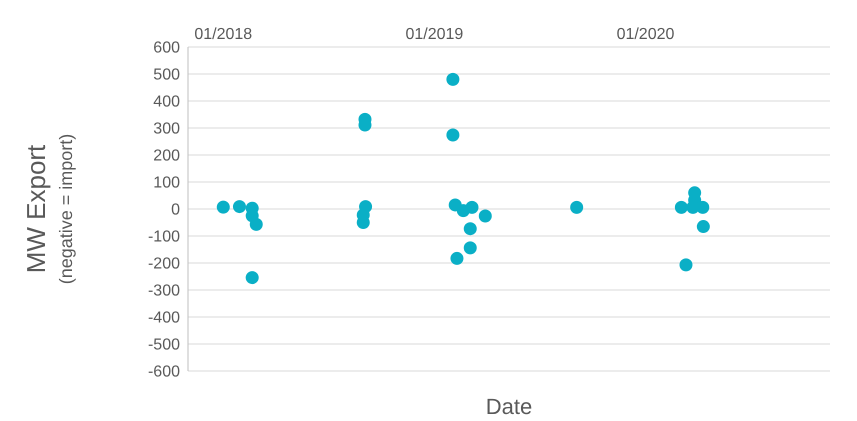  What do you see at coordinates (645, 34) in the screenshot?
I see `x-tick-label: 01/2020` at bounding box center [645, 34].